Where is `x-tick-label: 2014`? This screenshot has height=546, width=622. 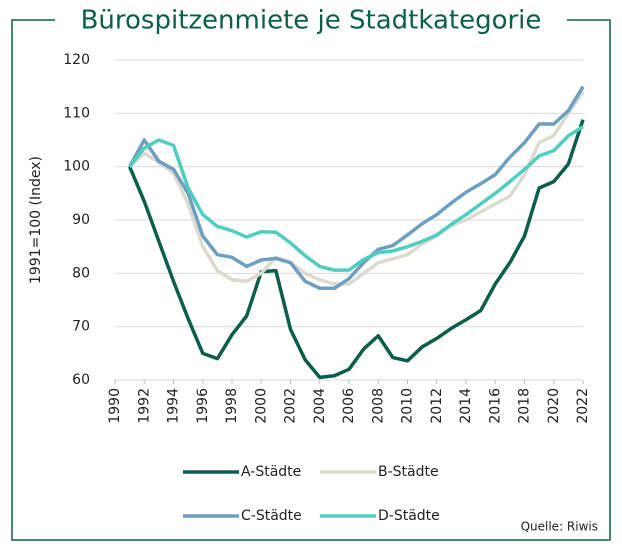
x-tick-label: 2014 is located at coordinates (466, 406).